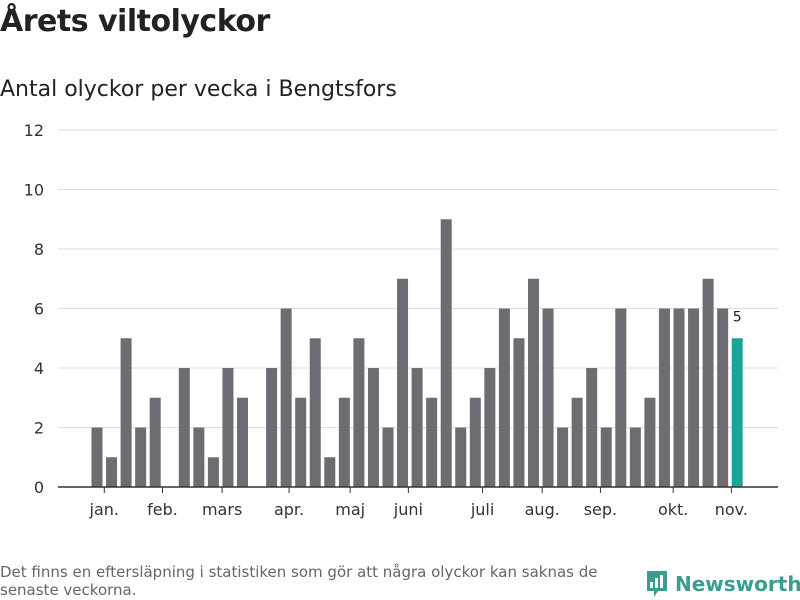 This screenshot has height=600, width=800. I want to click on y-tick-label: 4, so click(39, 368).